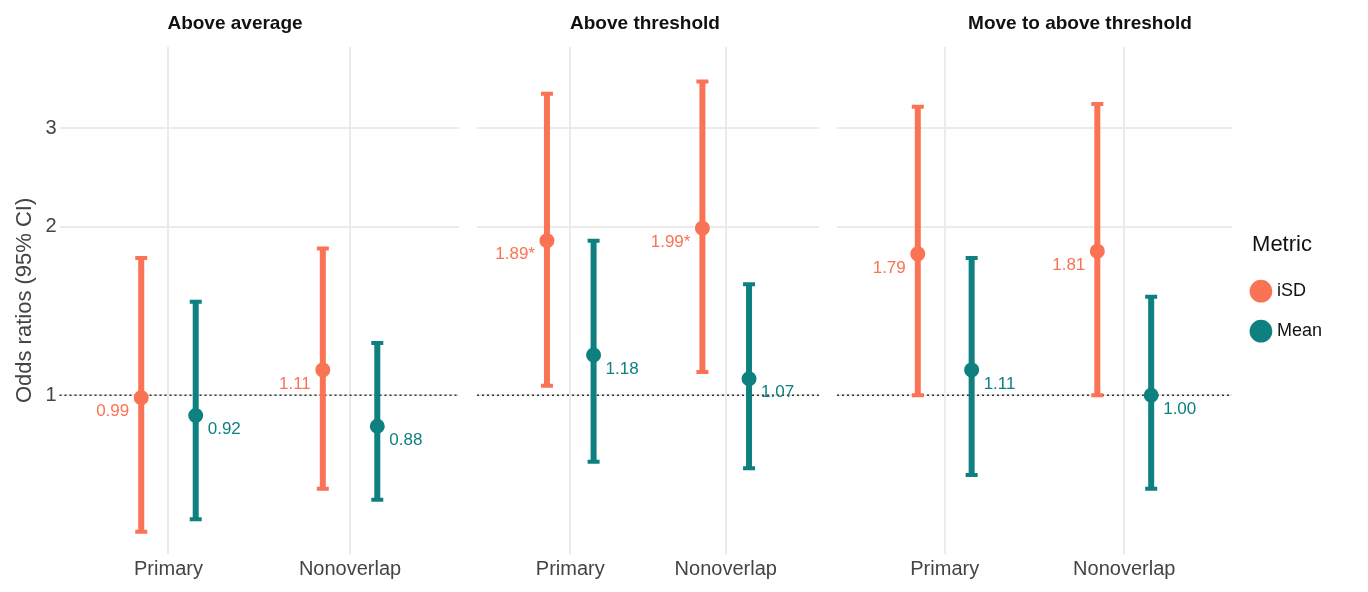 The image size is (1368, 592). I want to click on data-label: 1.79, so click(889, 267).